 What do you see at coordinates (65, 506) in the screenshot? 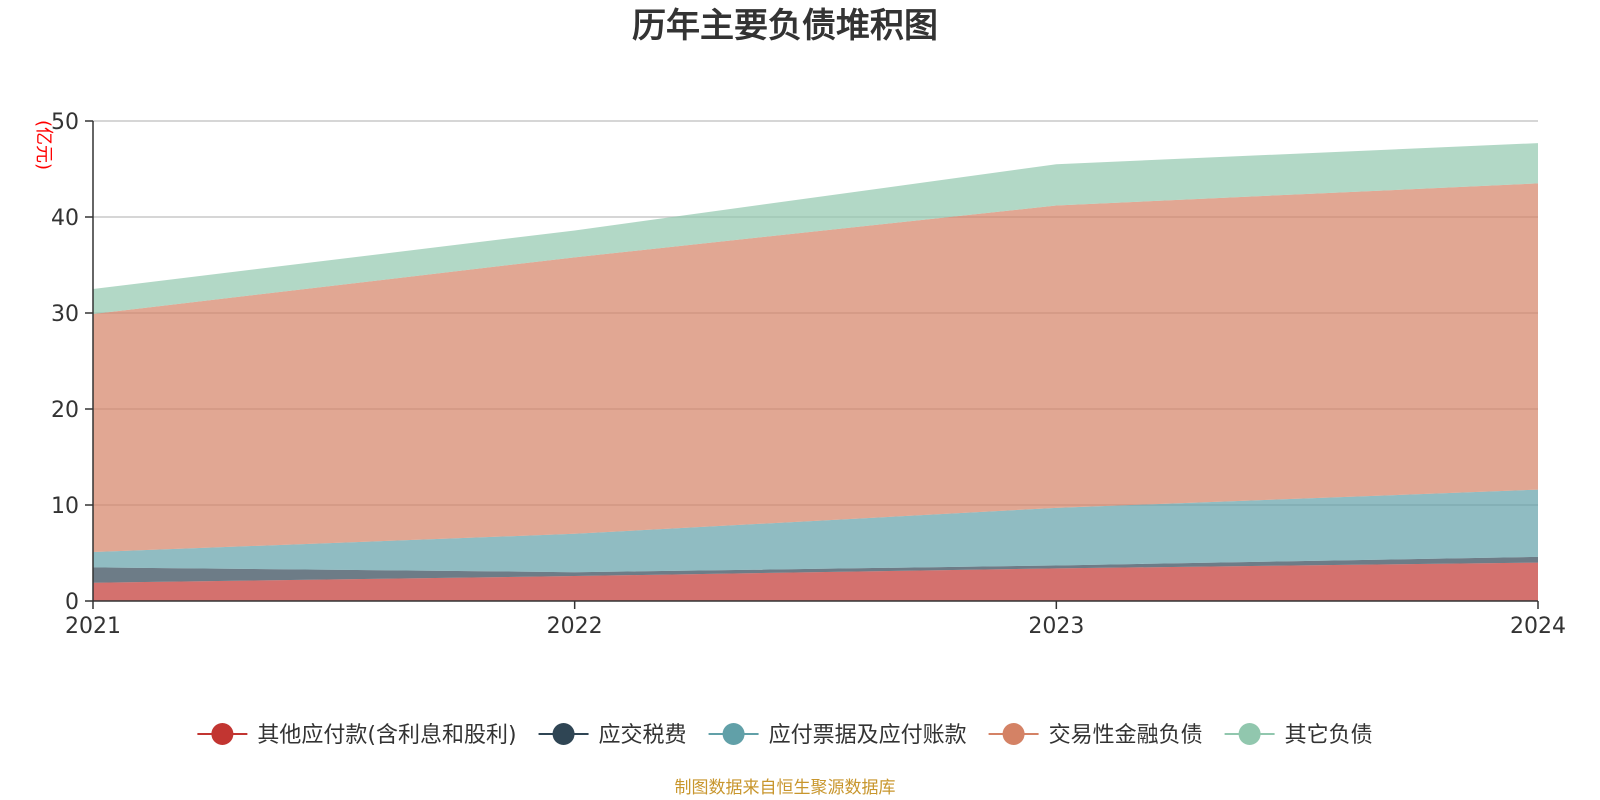
I see `y-tick-label-10: 10` at bounding box center [65, 506].